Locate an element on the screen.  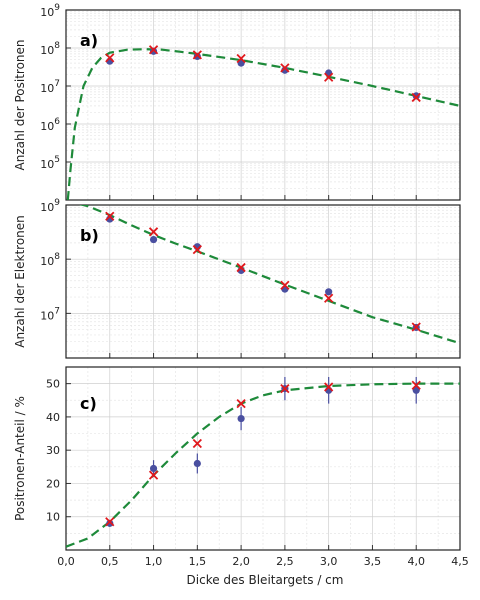
x-axis-label: Dicke des Bleitargets / cm is located at coordinates (265, 580).